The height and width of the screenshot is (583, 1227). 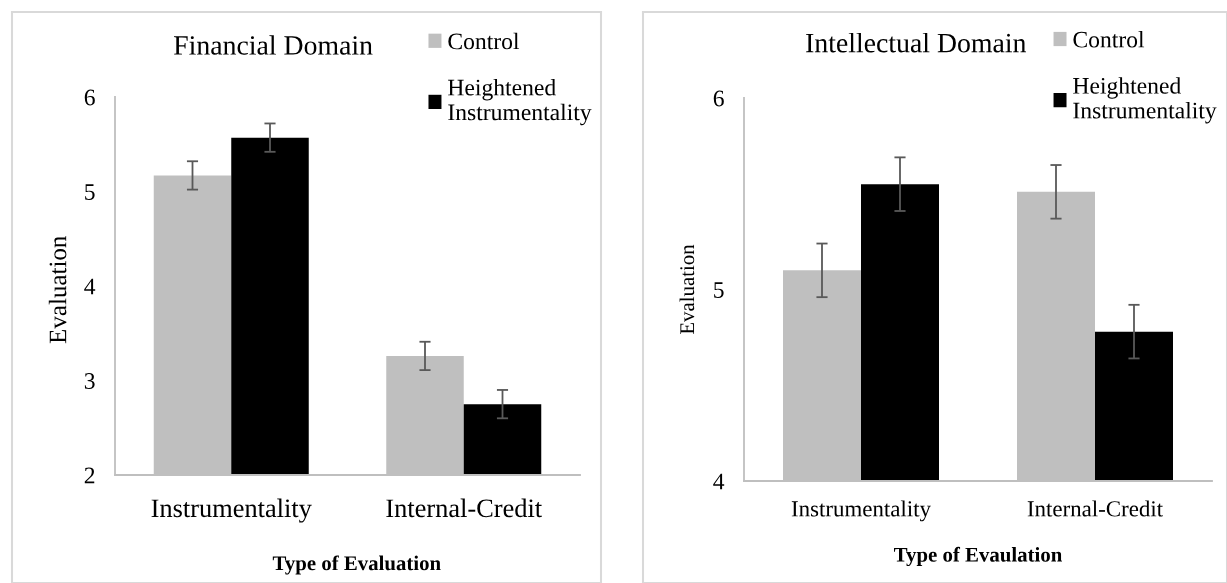 I want to click on y-tick-label: 3, so click(x=89, y=381).